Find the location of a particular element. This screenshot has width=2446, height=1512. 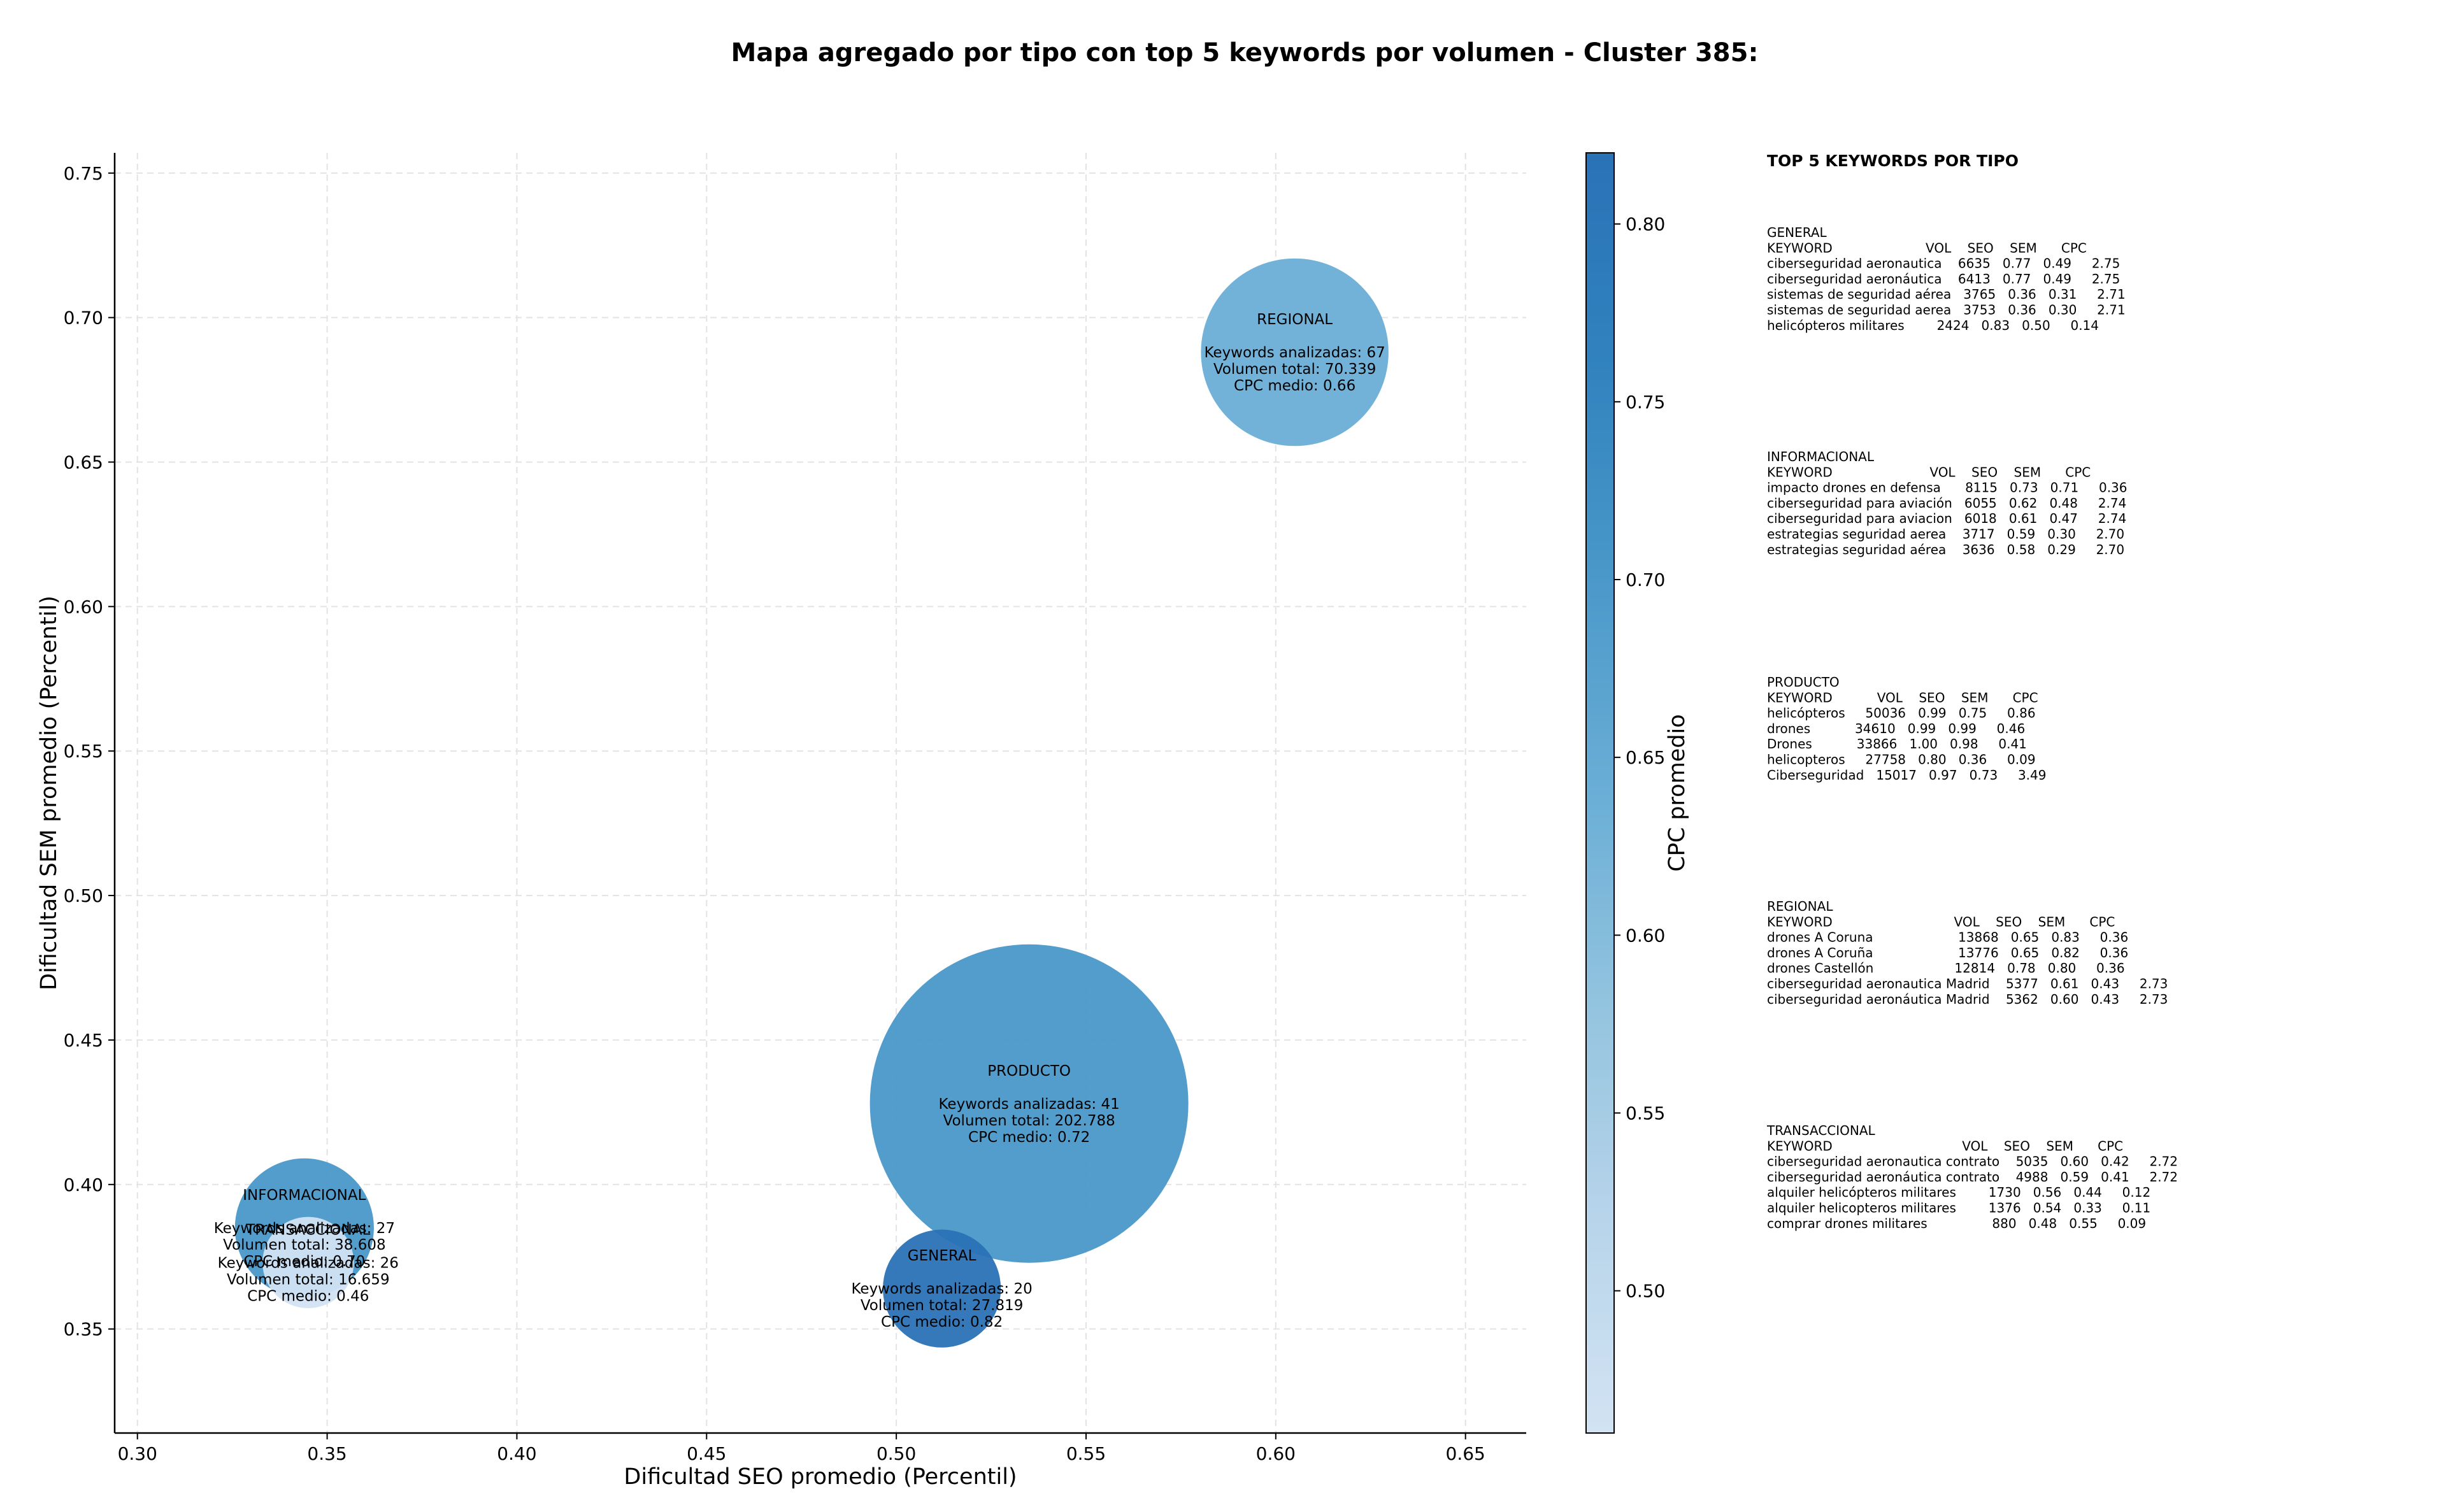

bubble-label-general-4: CPC medio: 0.82 is located at coordinates (942, 1322).